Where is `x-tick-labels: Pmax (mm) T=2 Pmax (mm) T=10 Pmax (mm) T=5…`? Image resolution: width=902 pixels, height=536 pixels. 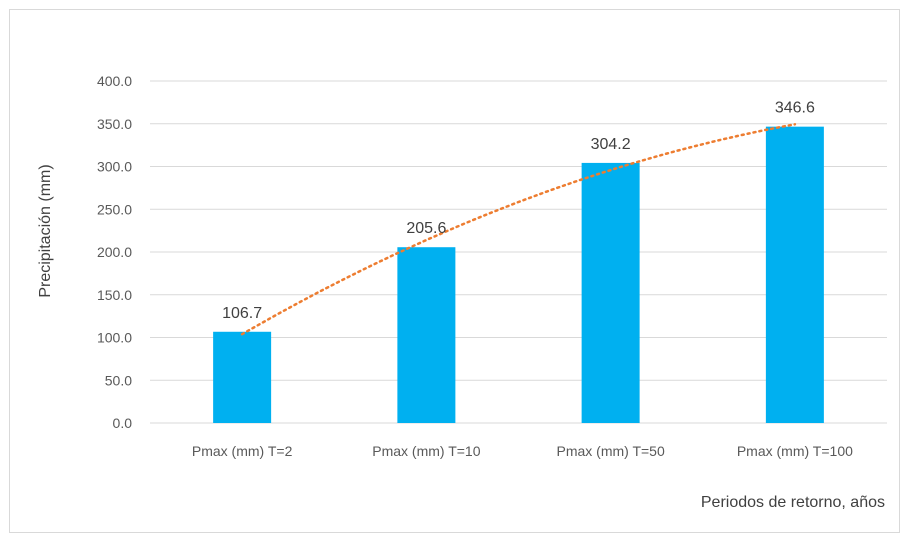
x-tick-labels: Pmax (mm) T=2 Pmax (mm) T=10 Pmax (mm) T=5… is located at coordinates (522, 451).